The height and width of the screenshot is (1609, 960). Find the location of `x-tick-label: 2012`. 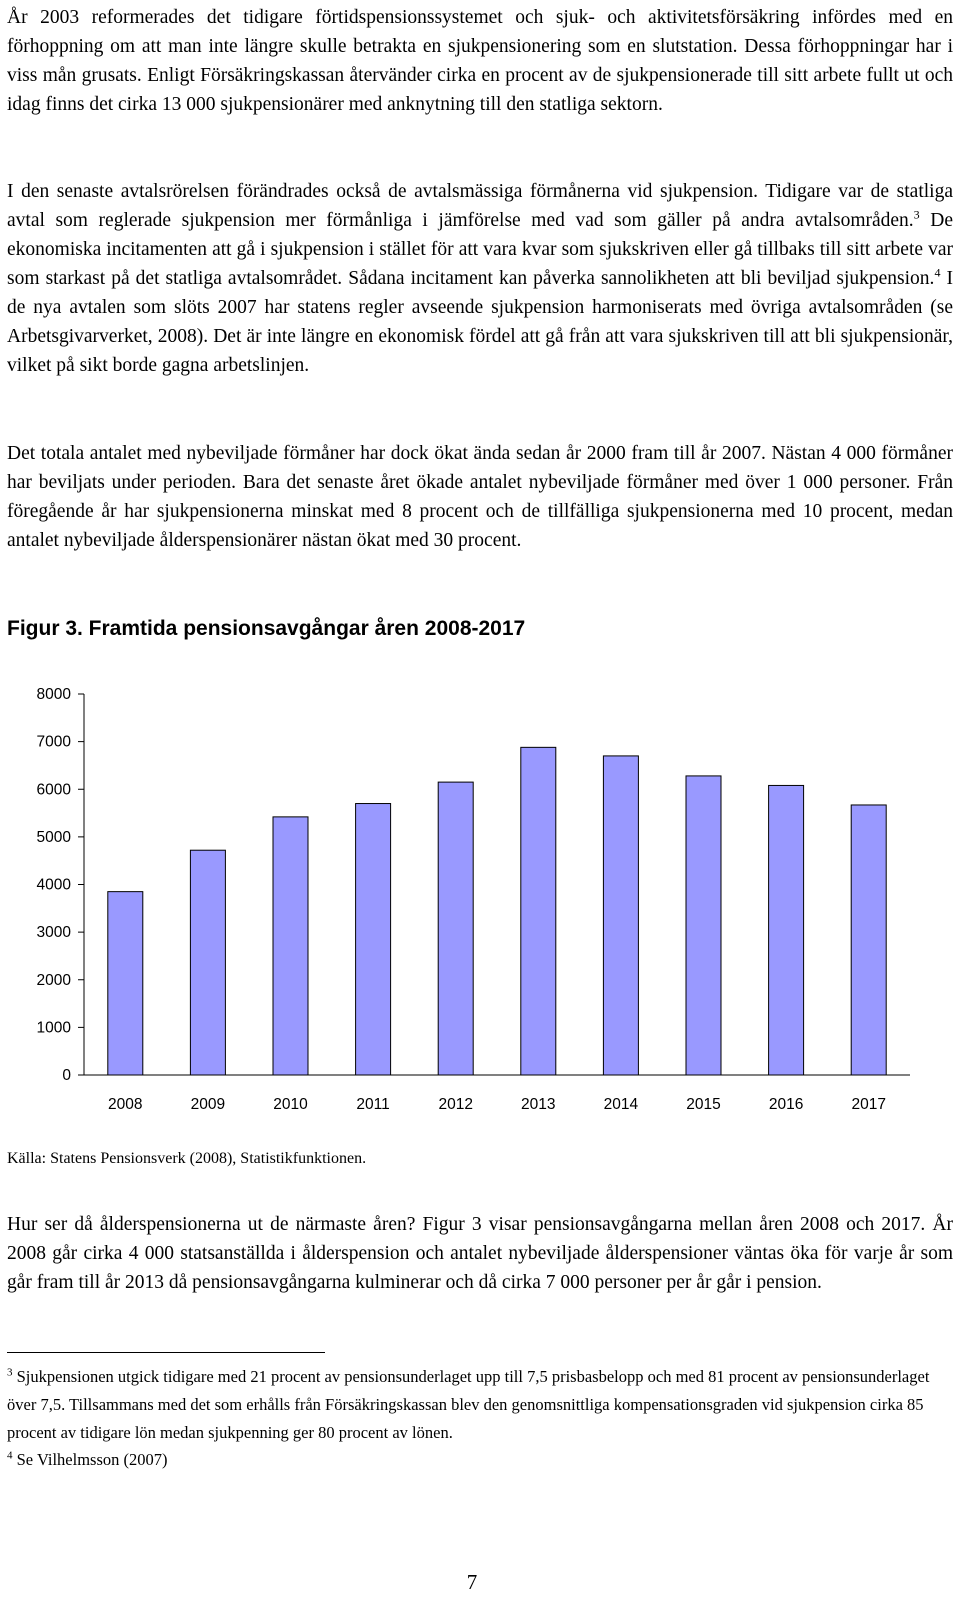

x-tick-label: 2012 is located at coordinates (455, 1104).